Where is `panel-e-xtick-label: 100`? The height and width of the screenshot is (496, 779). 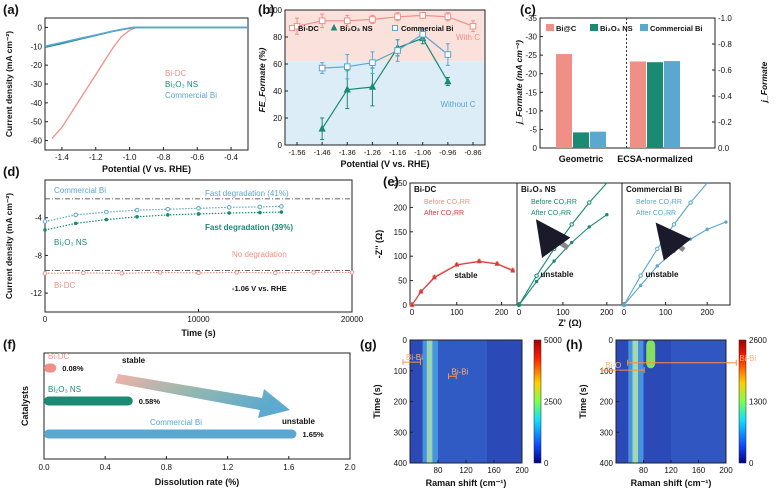
panel-e-xtick-label: 100 is located at coordinates (457, 312).